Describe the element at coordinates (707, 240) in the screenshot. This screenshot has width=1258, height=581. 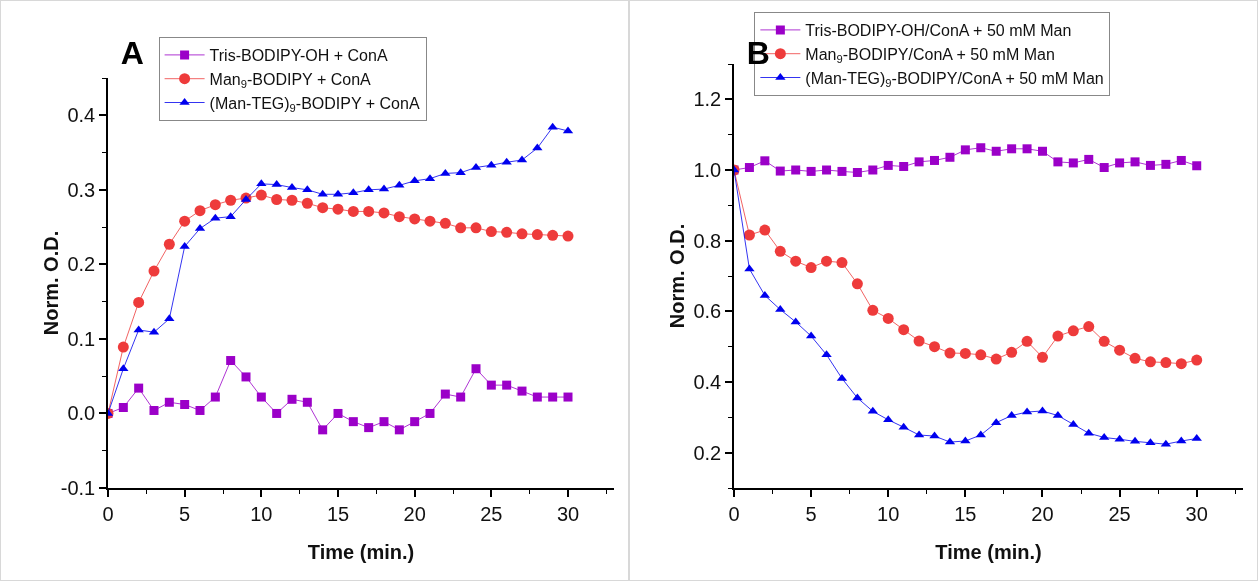
I see `y-tick-label: 0.8` at that location.